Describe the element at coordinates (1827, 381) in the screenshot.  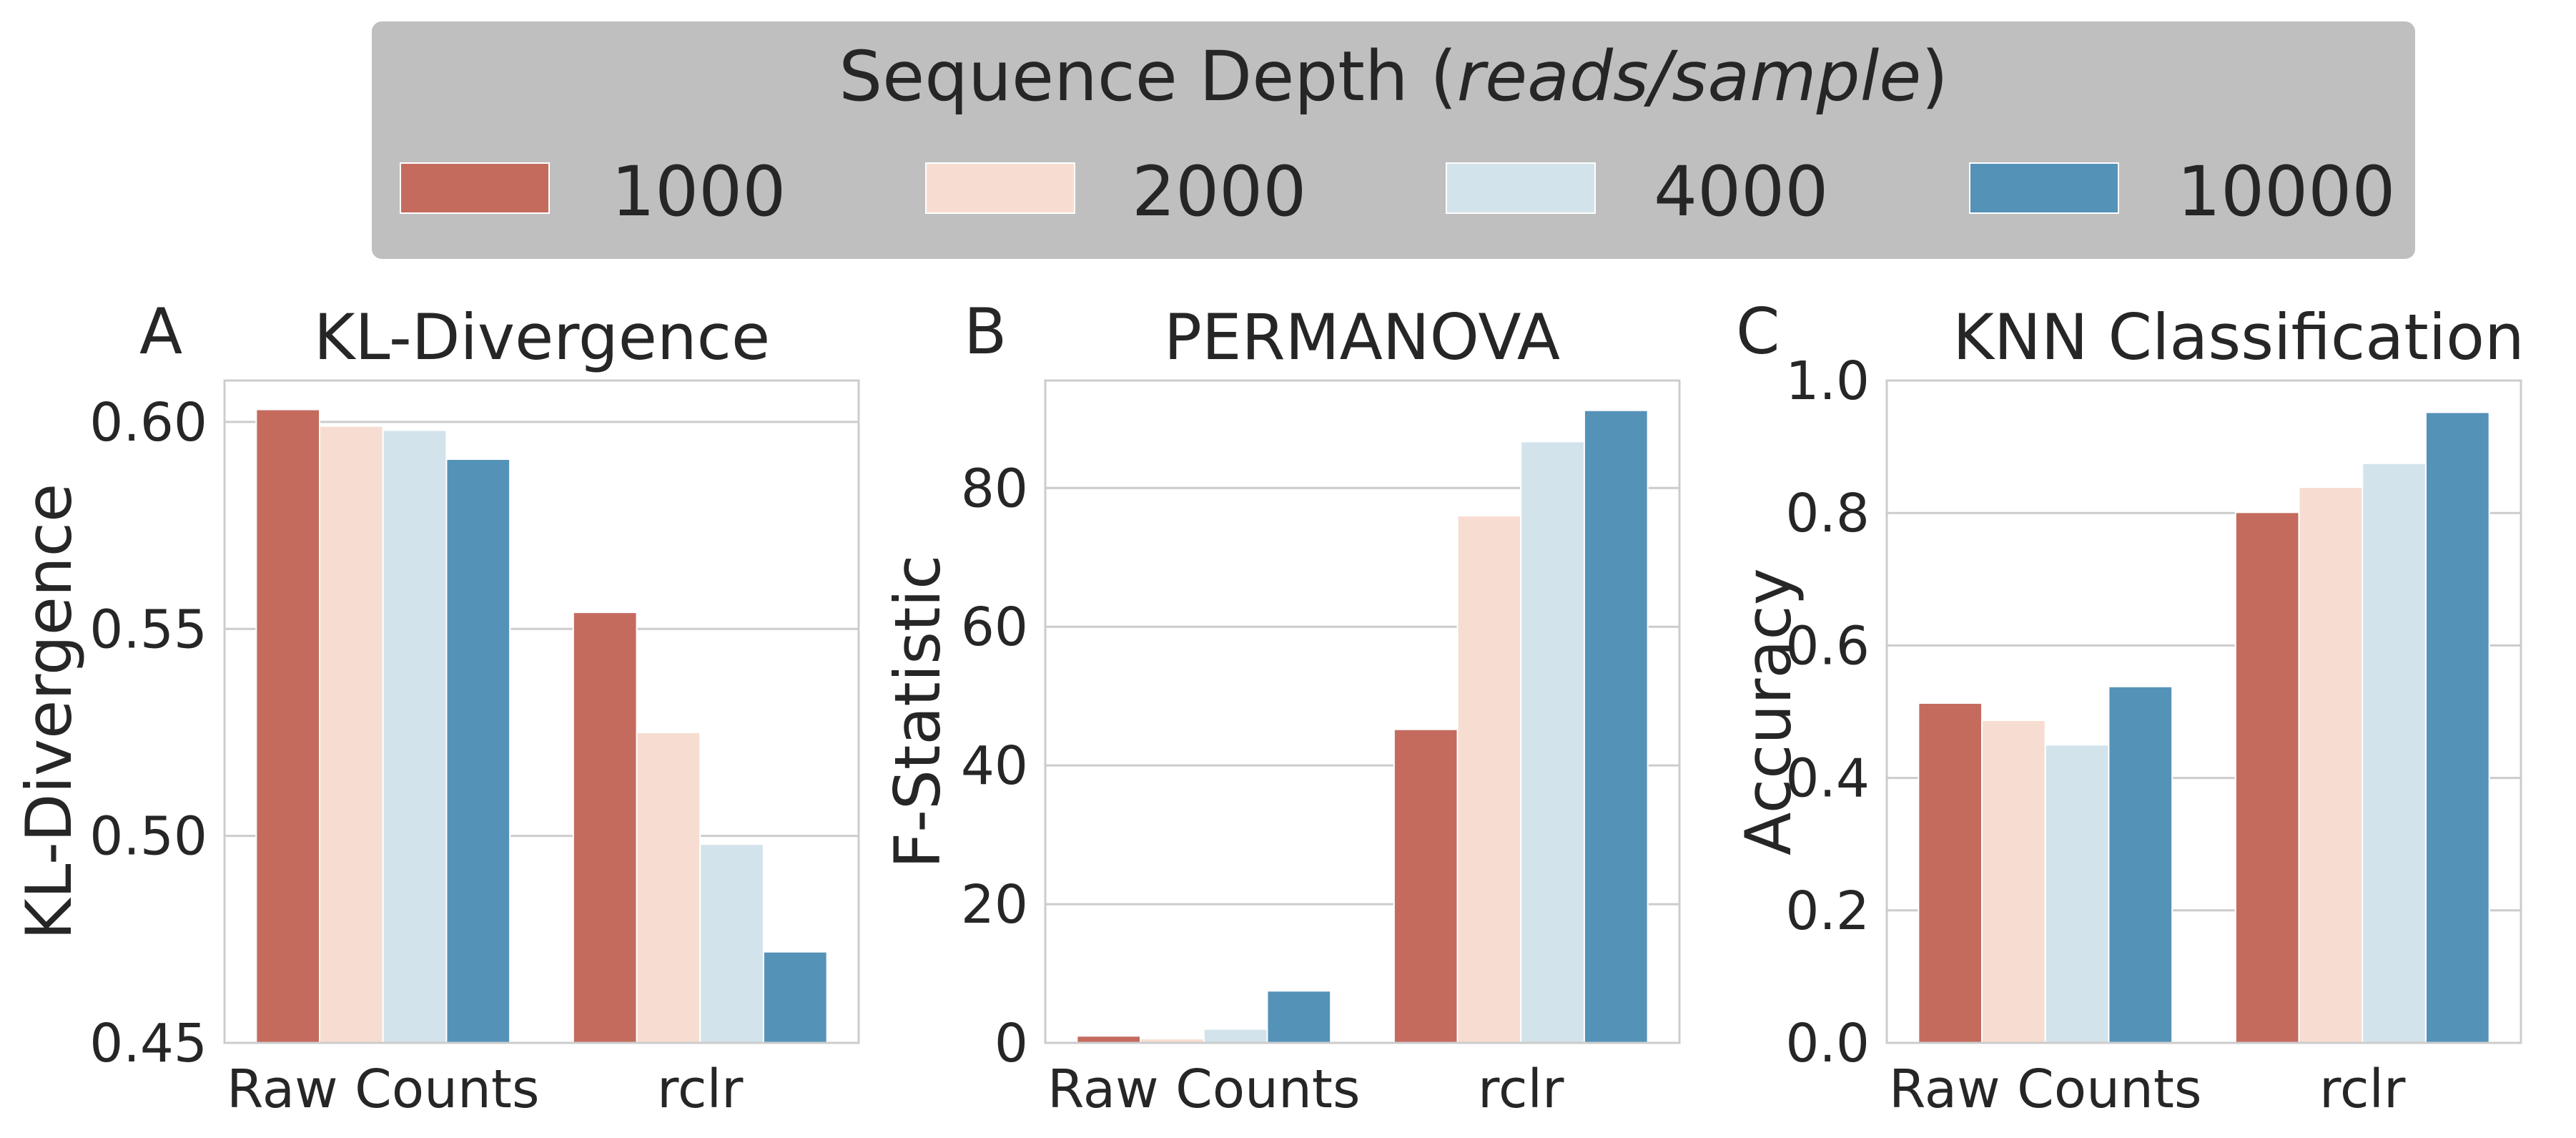
I see `y-tick-label: 1.0` at that location.